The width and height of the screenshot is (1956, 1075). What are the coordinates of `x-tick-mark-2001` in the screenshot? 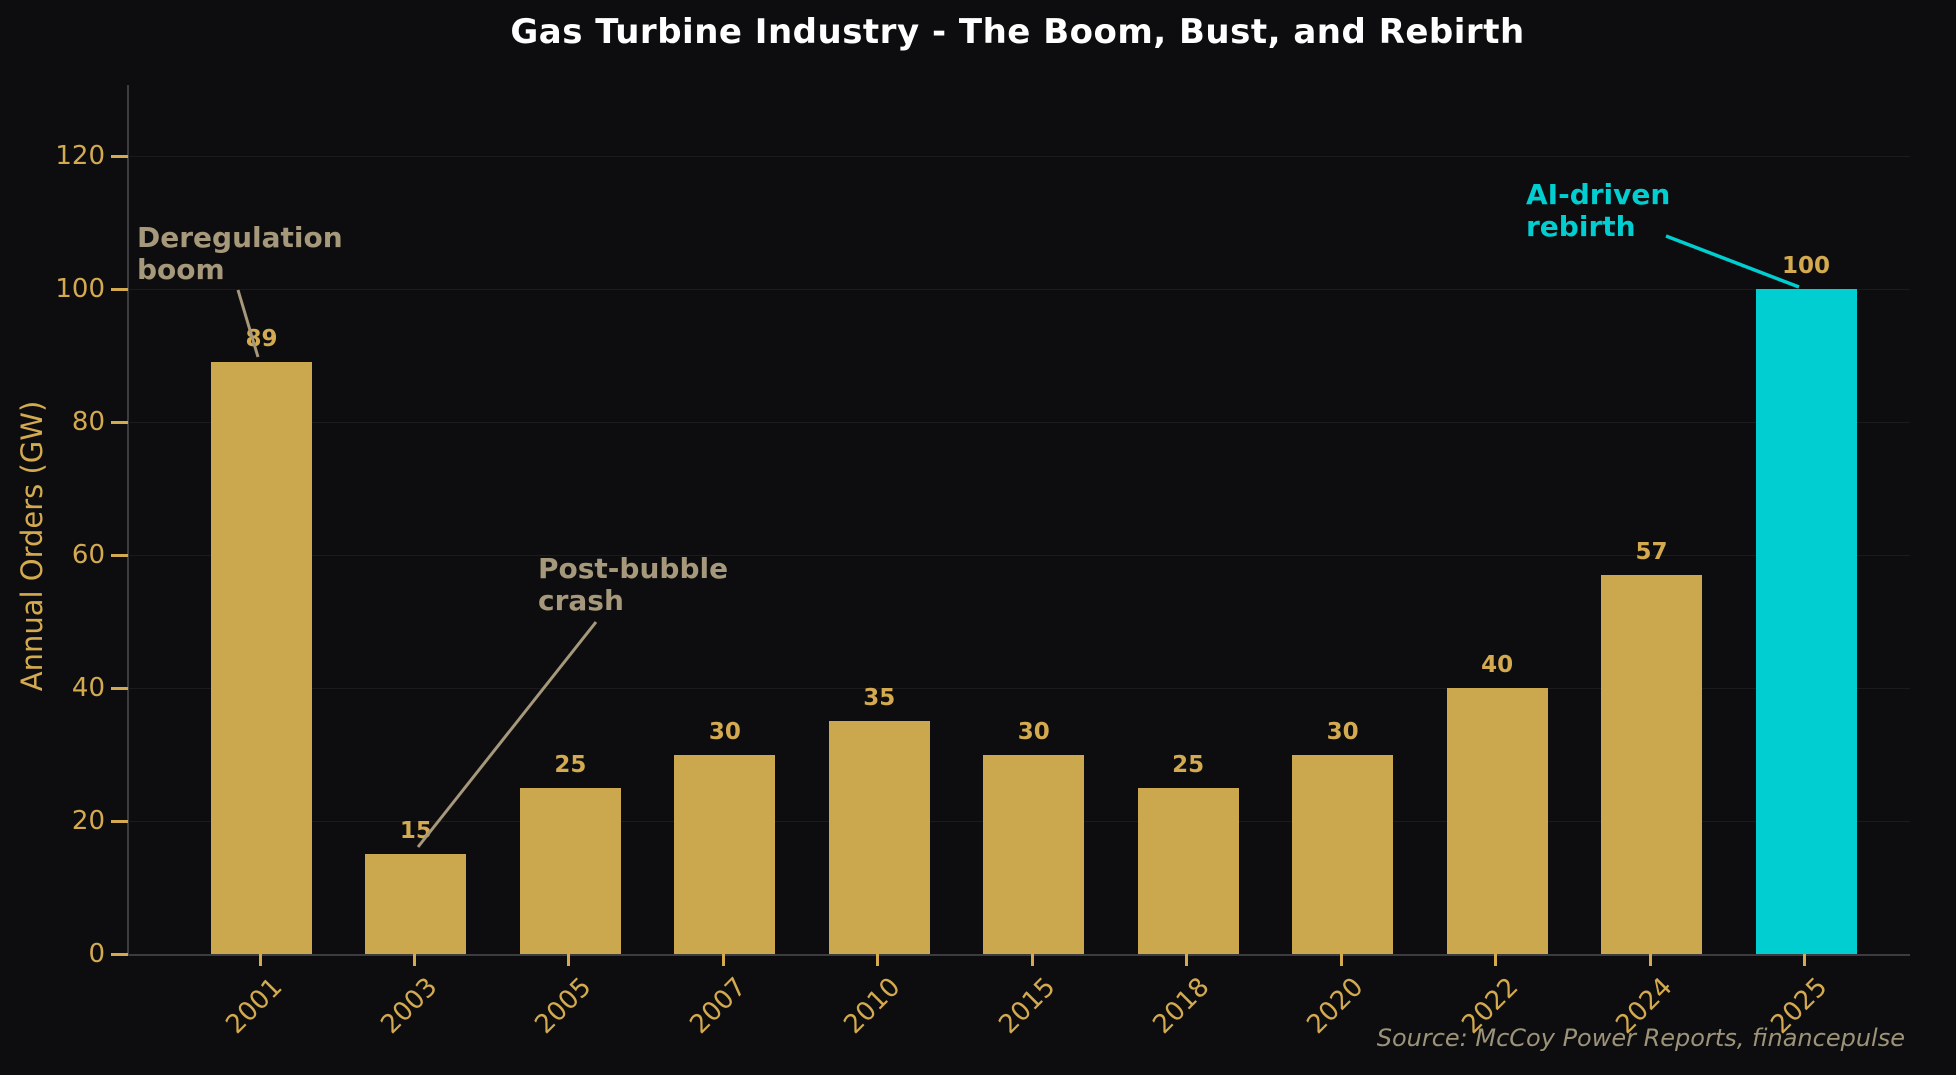 It's located at (260, 960).